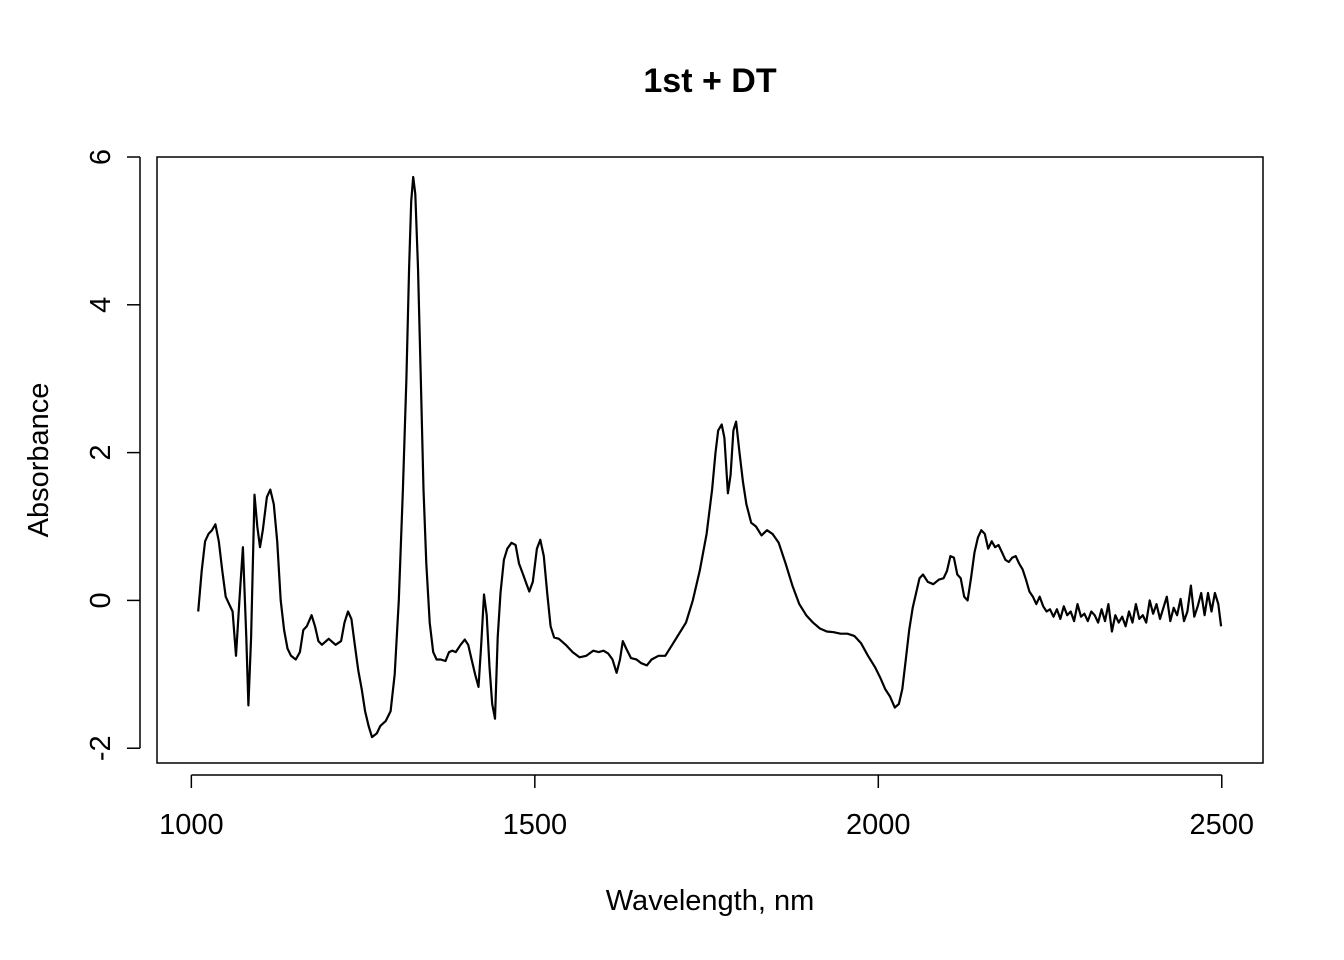 Image resolution: width=1344 pixels, height=960 pixels. What do you see at coordinates (710, 901) in the screenshot?
I see `x-axis-label: Wavelength, nm` at bounding box center [710, 901].